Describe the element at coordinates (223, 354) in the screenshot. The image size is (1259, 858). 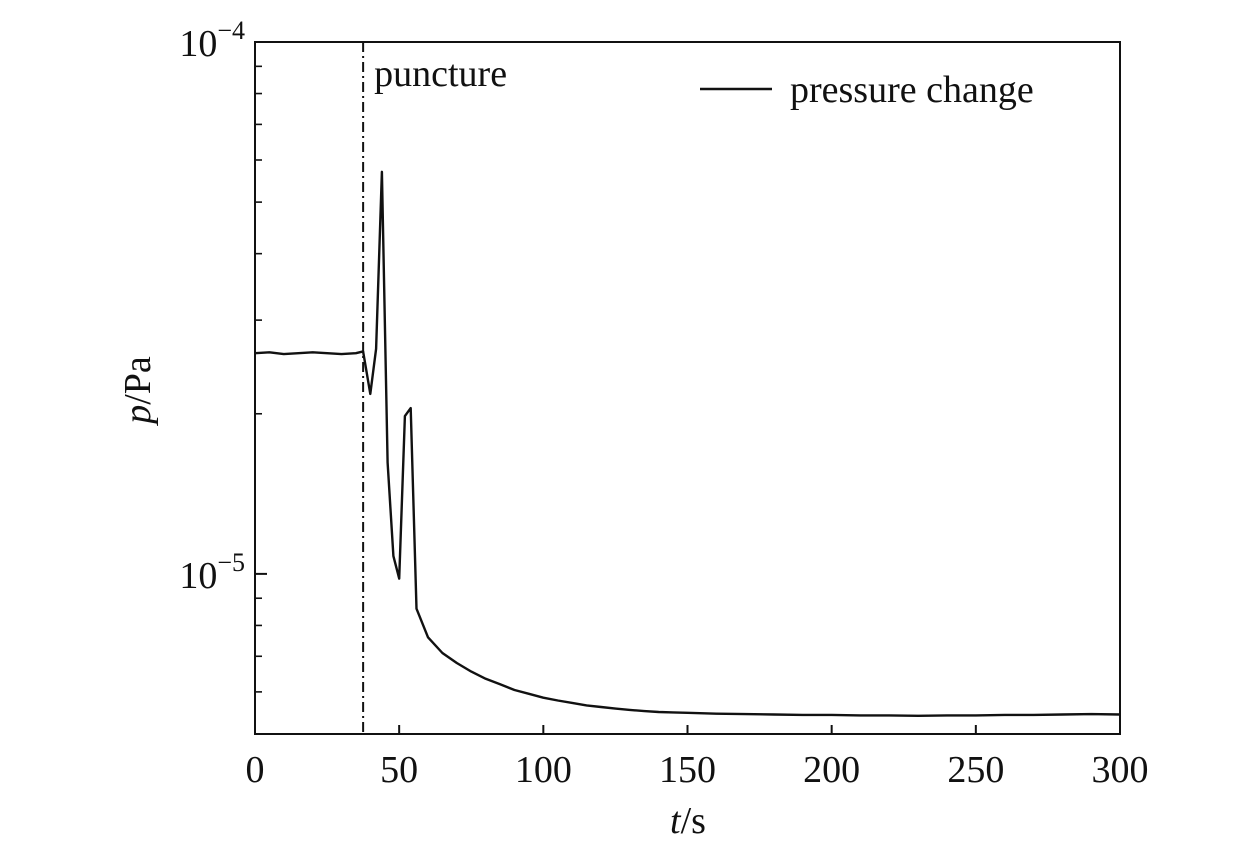
I see `y-axis: 10⁻⁵ 10⁻⁴` at that location.